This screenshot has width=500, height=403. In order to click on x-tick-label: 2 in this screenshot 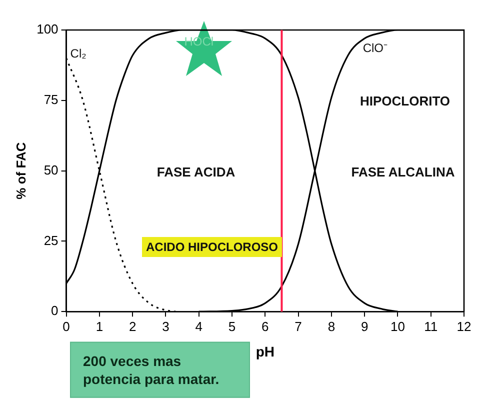, I will do `click(132, 326)`.